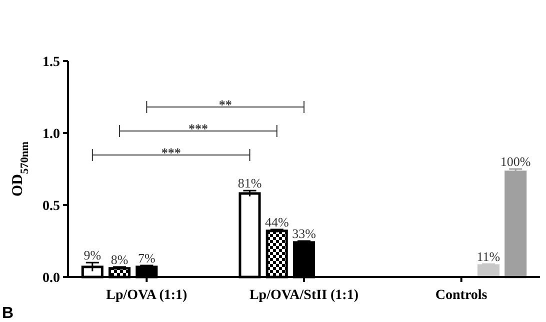 The width and height of the screenshot is (546, 322). I want to click on annotation: 100%, so click(515, 161).